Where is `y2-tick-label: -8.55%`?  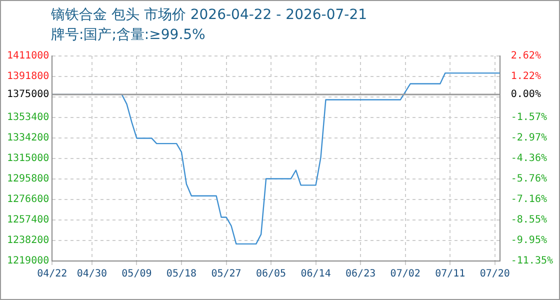 y2-tick-label: -8.55% is located at coordinates (528, 220).